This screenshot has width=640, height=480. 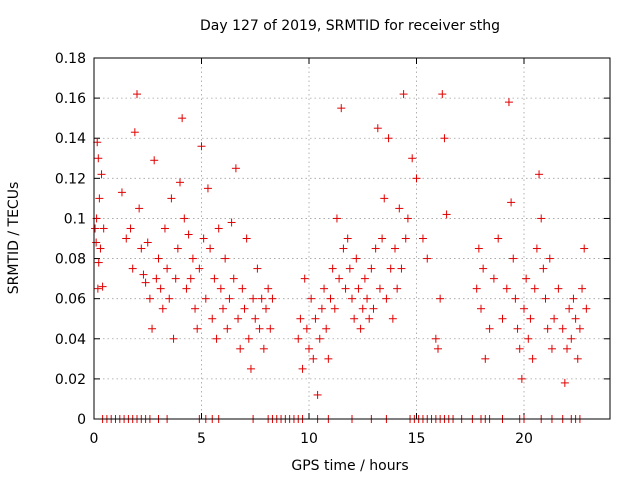 I want to click on y-tick-label: 0, so click(x=81, y=420).